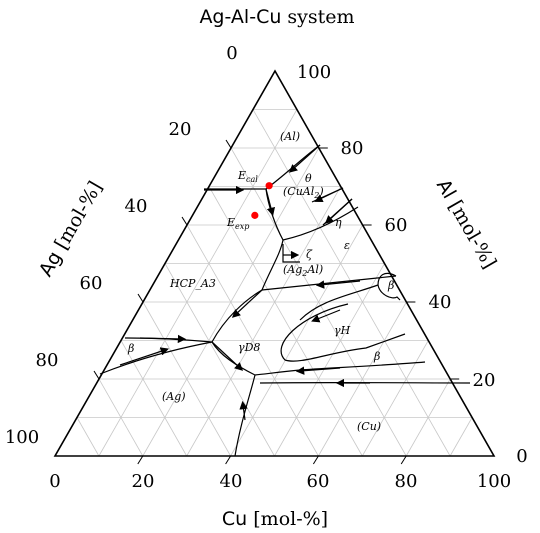 The height and width of the screenshot is (533, 540). Describe the element at coordinates (484, 380) in the screenshot. I see `al-tick-20: 20` at that location.